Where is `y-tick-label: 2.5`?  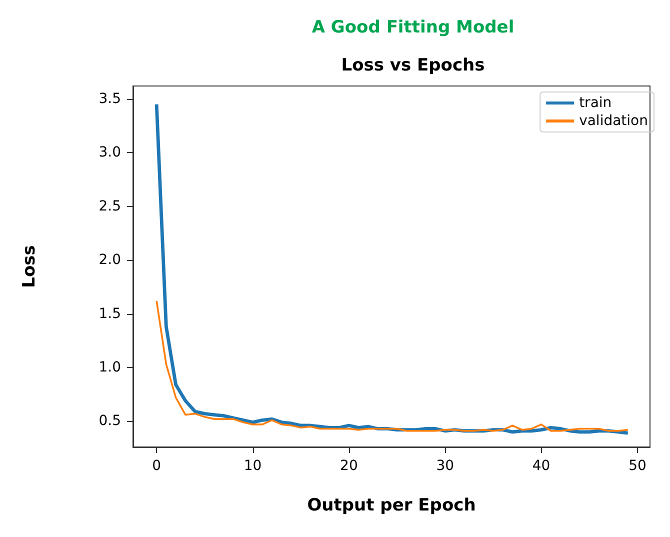
y-tick-label: 2.5 is located at coordinates (109, 206).